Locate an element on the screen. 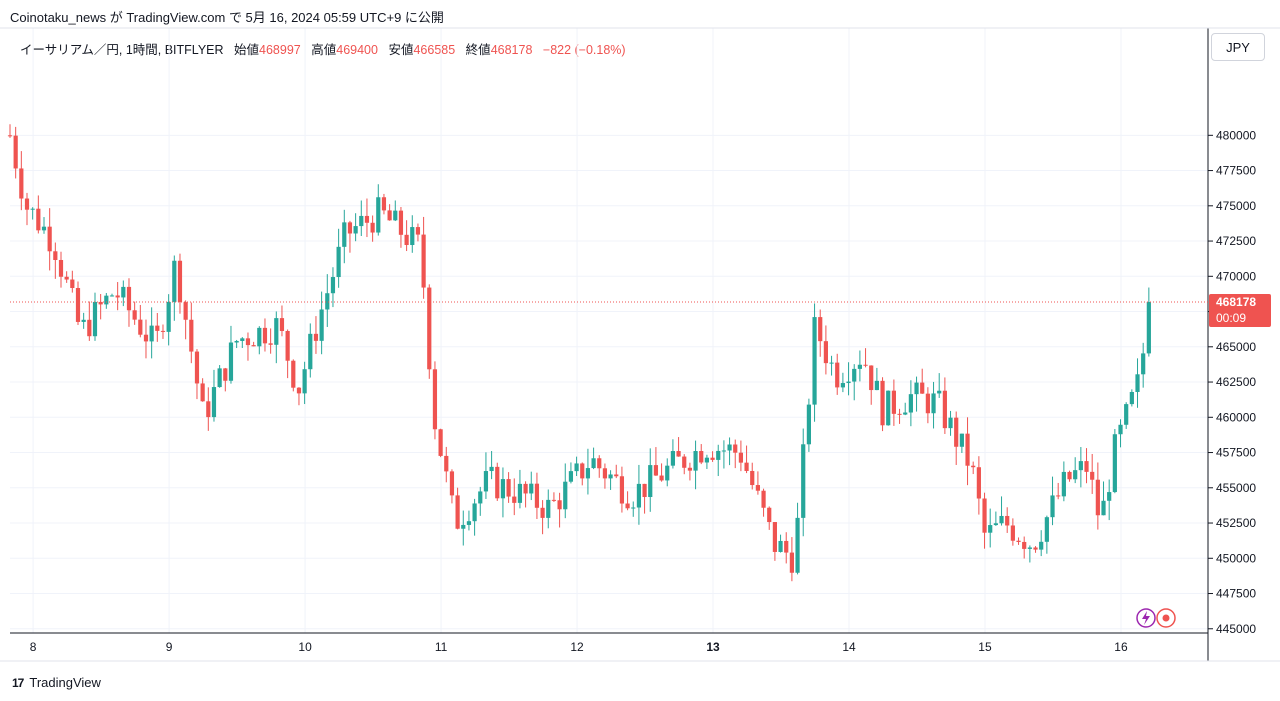 Image resolution: width=1280 pixels, height=701 pixels. x-tick-label: 13 is located at coordinates (713, 647).